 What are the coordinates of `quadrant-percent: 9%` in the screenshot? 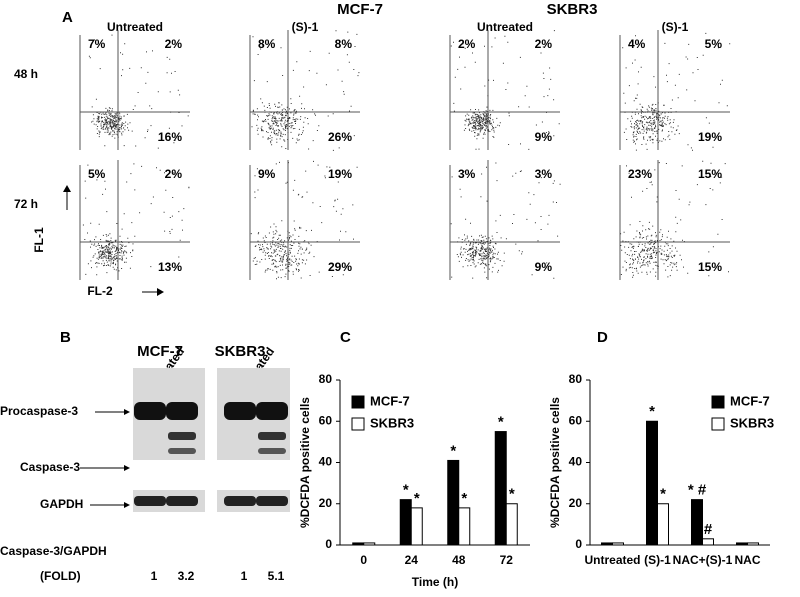 It's located at (544, 137).